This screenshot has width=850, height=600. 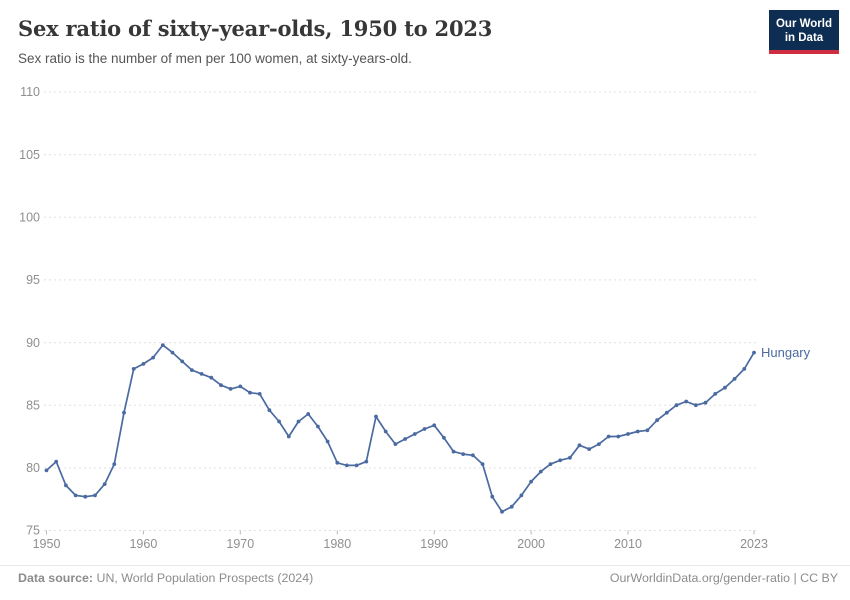 I want to click on x-tick-label: 1980, so click(x=337, y=544).